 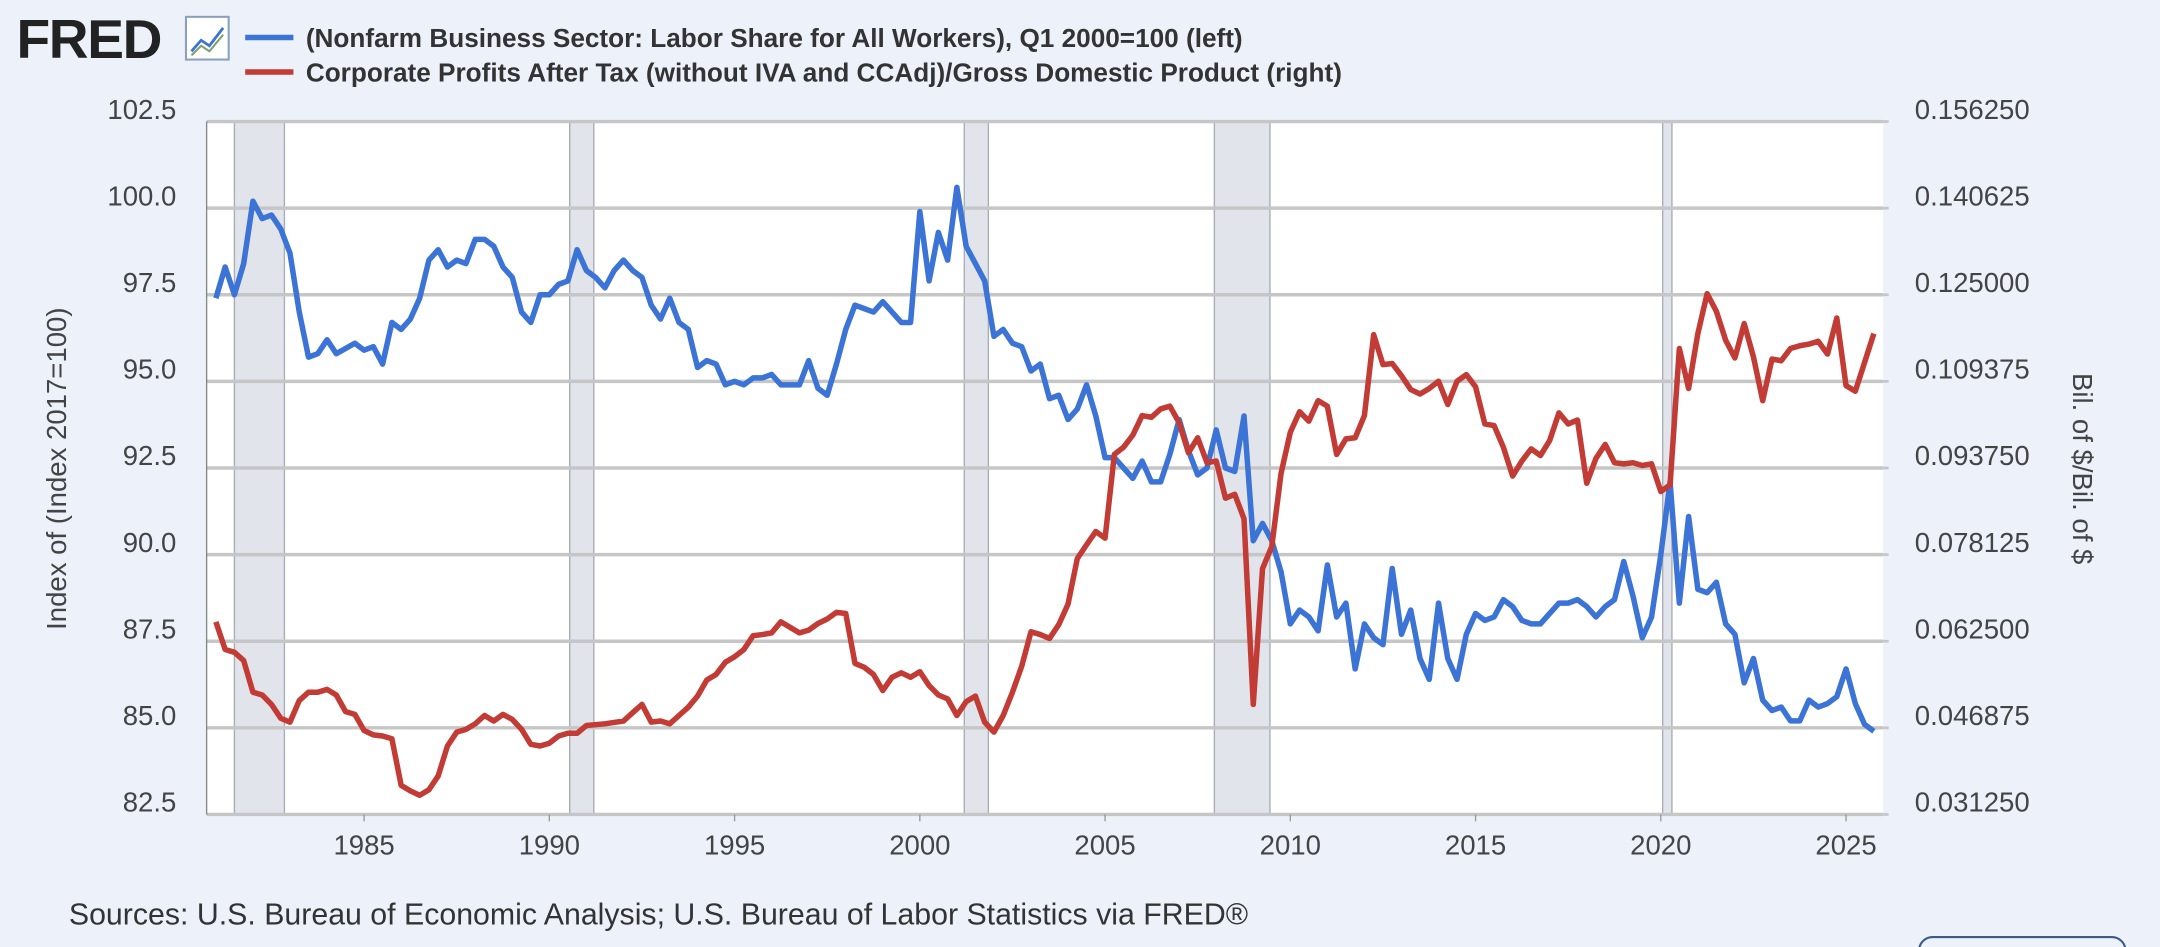 What do you see at coordinates (1660, 844) in the screenshot?
I see `x-tick-label: 2020` at bounding box center [1660, 844].